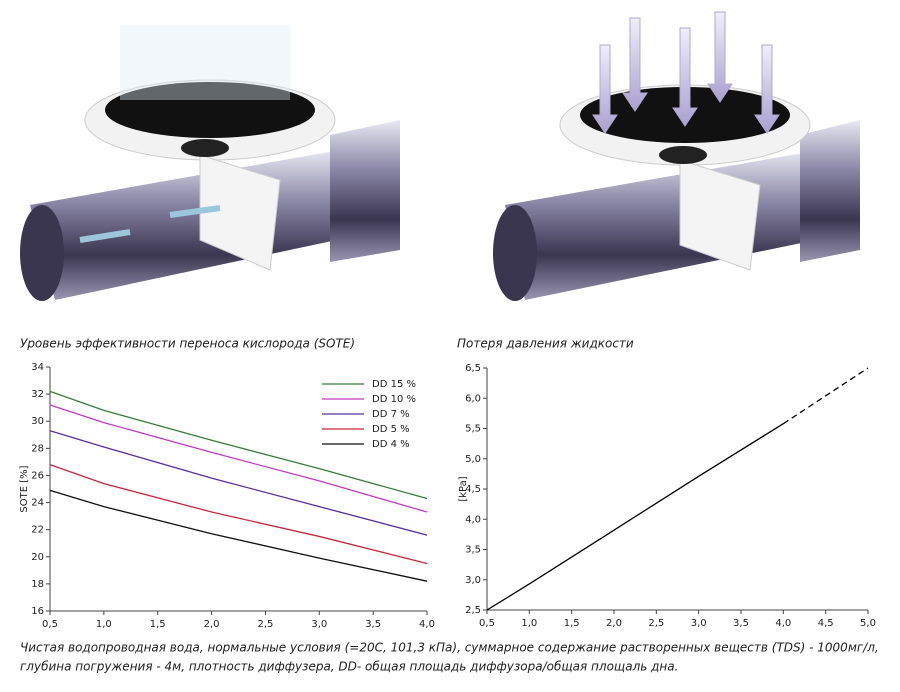 This screenshot has width=900, height=692. What do you see at coordinates (473, 368) in the screenshot?
I see `y-tick-label: 6,5` at bounding box center [473, 368].